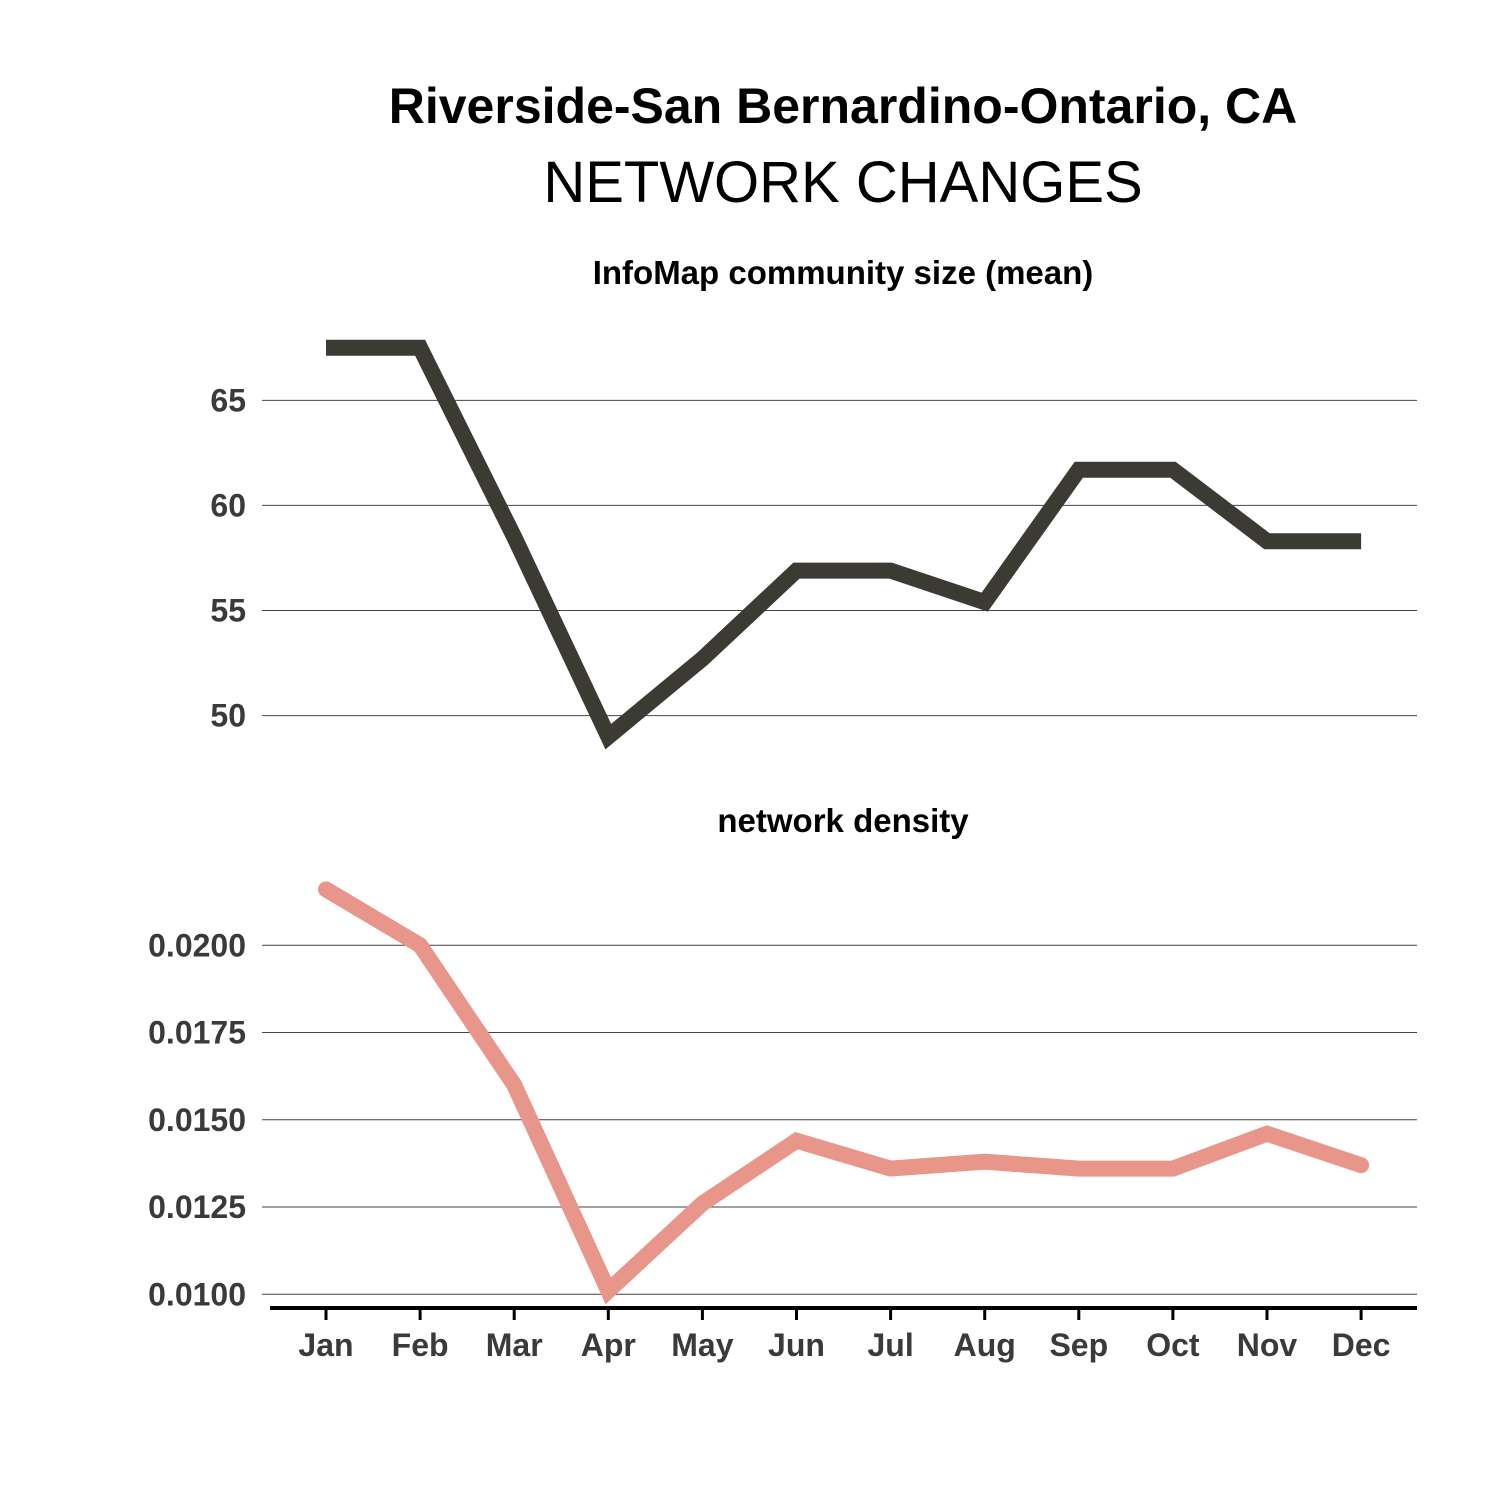 The width and height of the screenshot is (1500, 1500). Describe the element at coordinates (1267, 1345) in the screenshot. I see `x-tick-label-nov: Nov` at that location.